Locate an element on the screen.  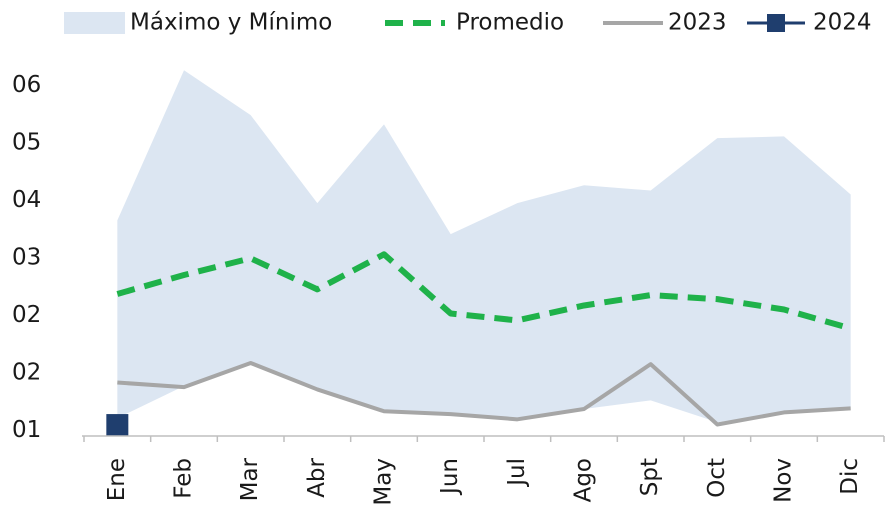
line is located at coordinates (484, 393).